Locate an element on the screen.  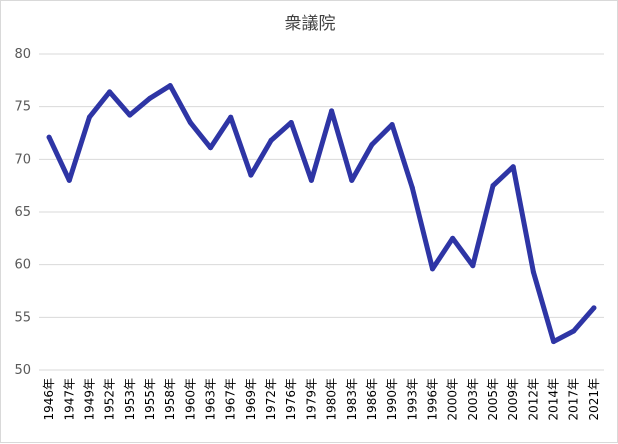
x-tick-label: 2021年 is located at coordinates (594, 399).